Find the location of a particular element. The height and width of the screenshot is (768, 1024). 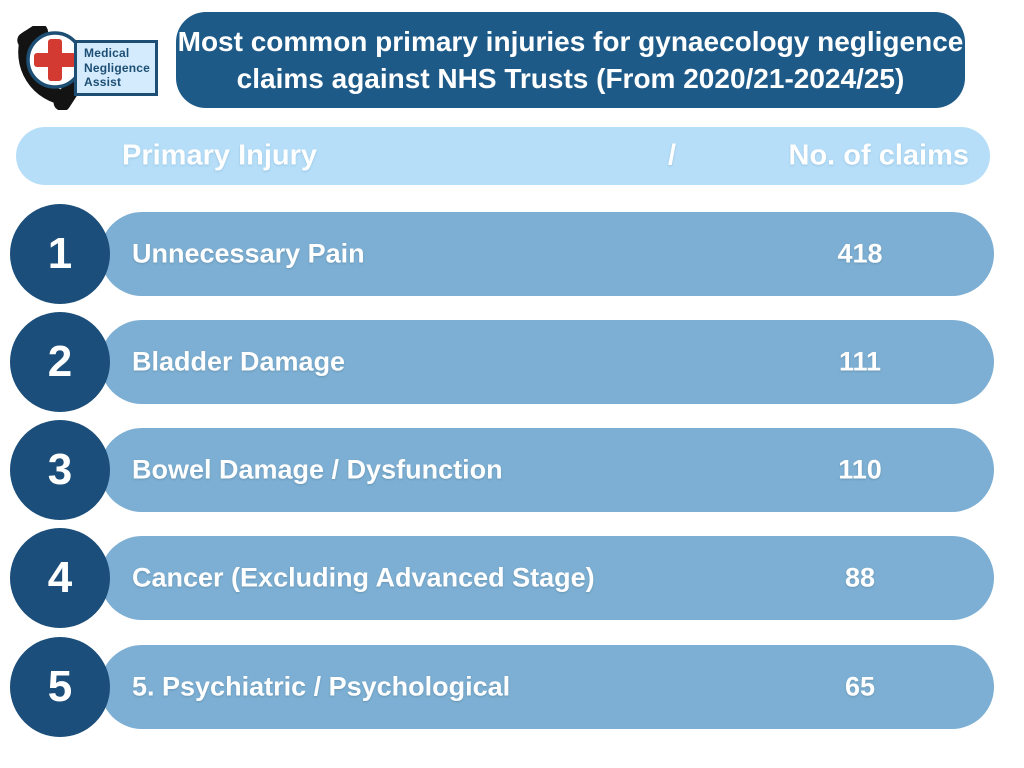

logo-text-box: Medical Negligence Assist is located at coordinates (116, 68).